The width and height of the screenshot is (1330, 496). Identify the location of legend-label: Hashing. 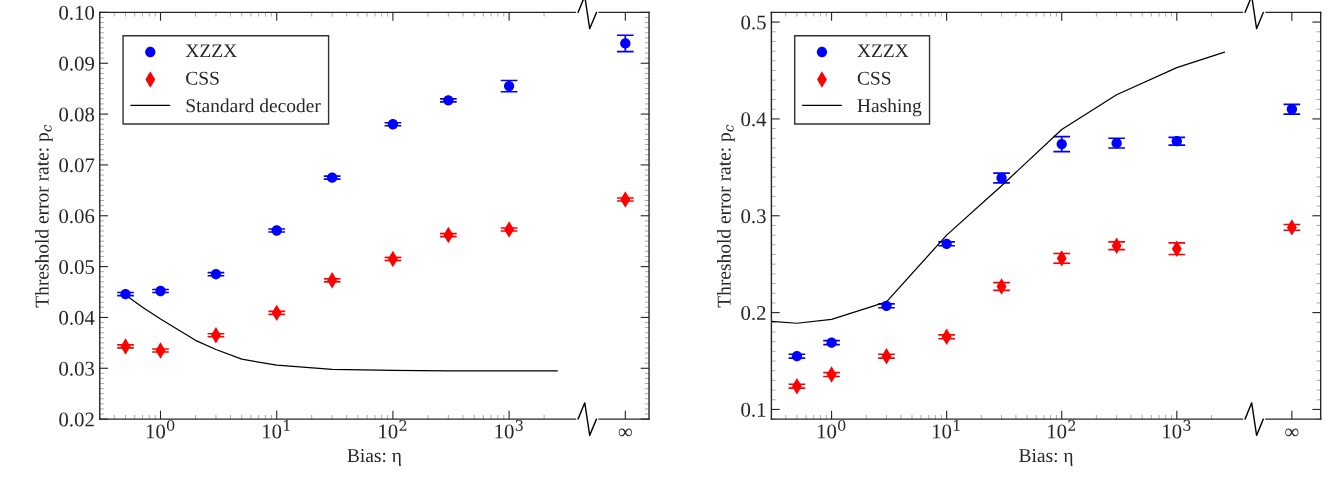
(889, 107).